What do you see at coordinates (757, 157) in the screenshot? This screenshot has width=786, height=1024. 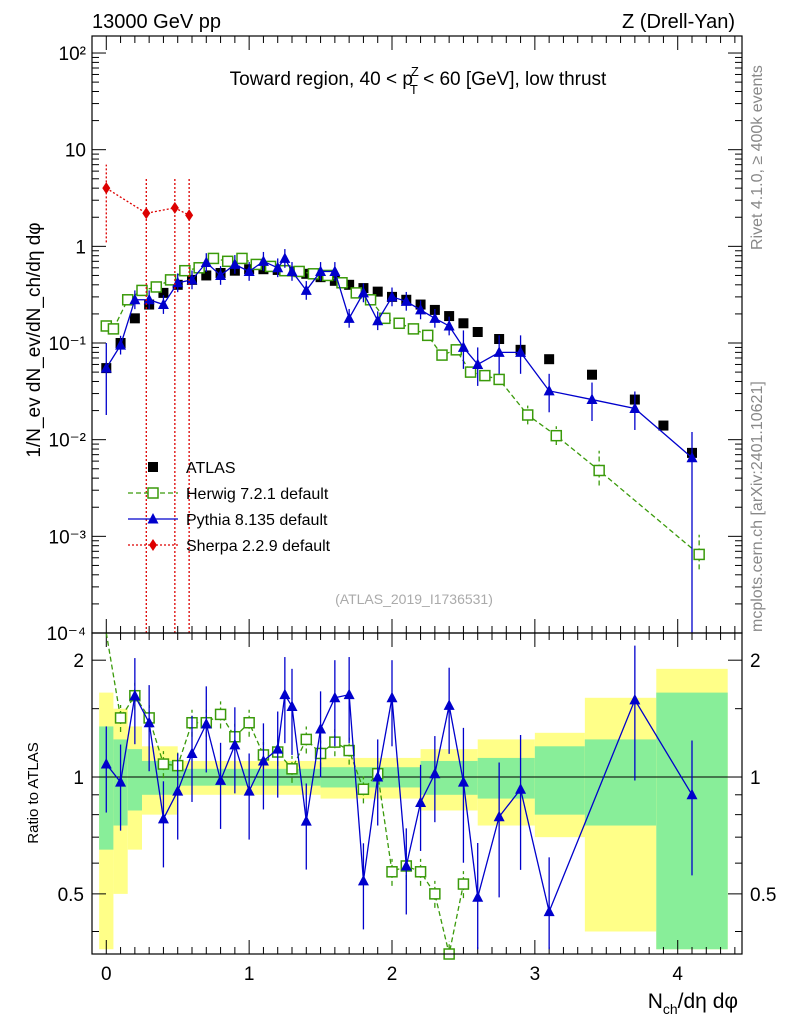 I see `side-label-rivet: Rivet 4.1.0, ≥ 400k events` at bounding box center [757, 157].